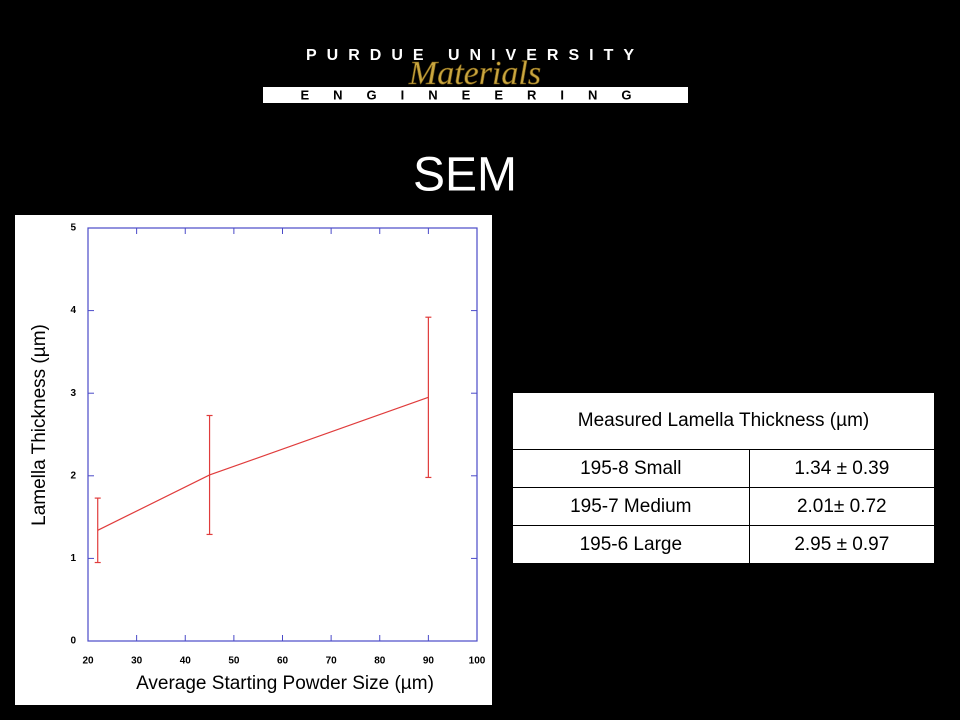 This screenshot has width=960, height=720. What do you see at coordinates (73, 558) in the screenshot?
I see `y-tick-label: 1` at bounding box center [73, 558].